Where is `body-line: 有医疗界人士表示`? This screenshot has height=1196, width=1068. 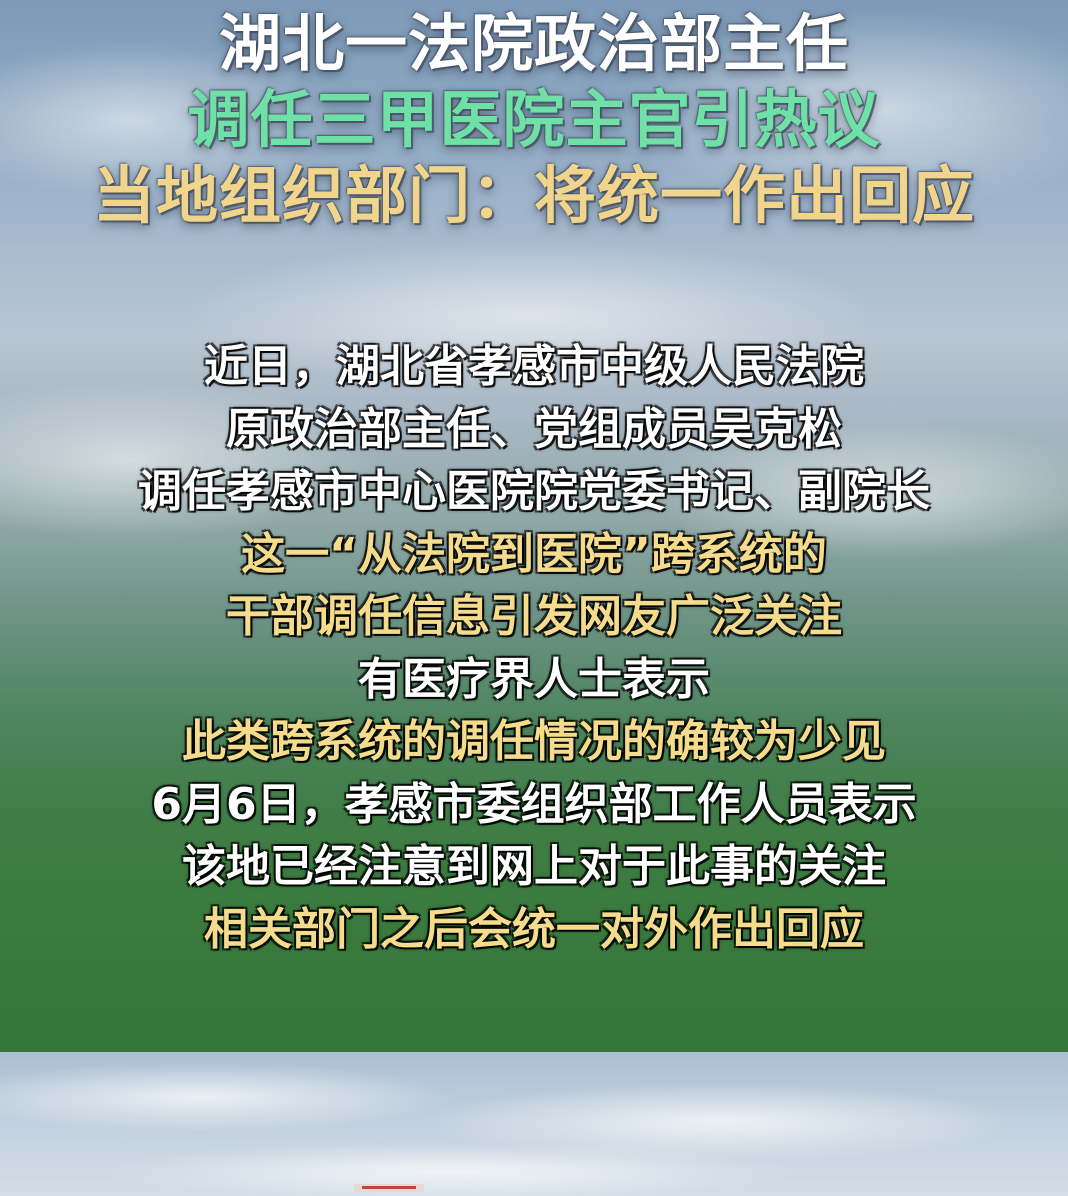
body-line: 有医疗界人士表示 is located at coordinates (534, 680).